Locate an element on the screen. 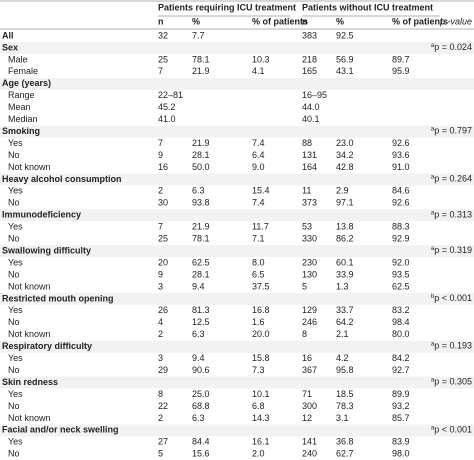  cell: 89.9 is located at coordinates (401, 394).